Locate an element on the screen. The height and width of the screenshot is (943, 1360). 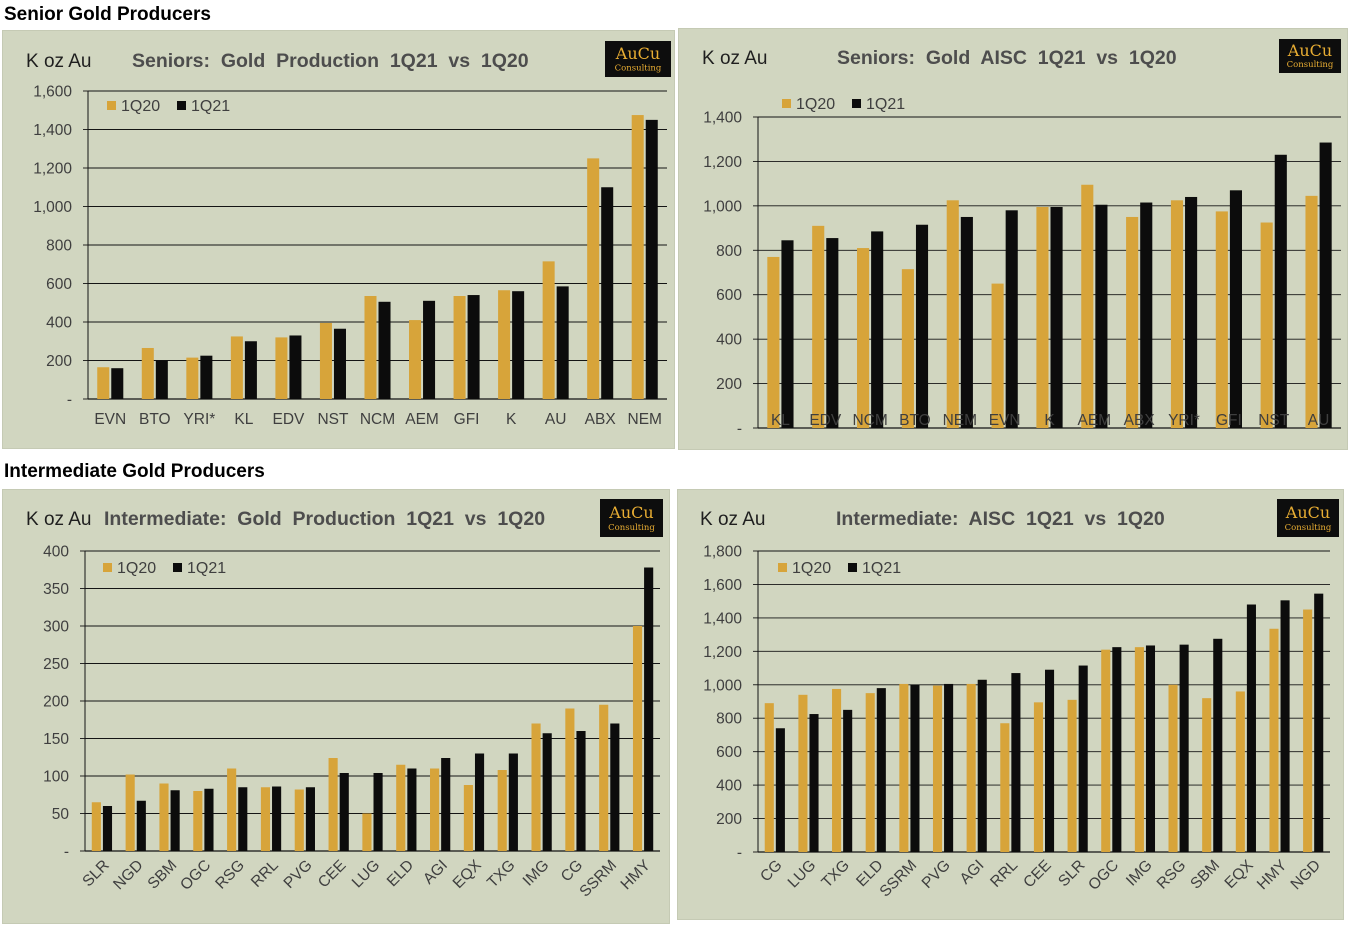
y-tick-label: 600 is located at coordinates (729, 752).